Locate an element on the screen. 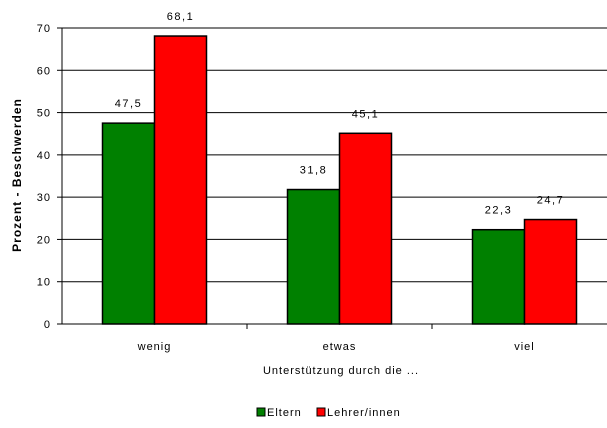 Image resolution: width=607 pixels, height=428 pixels. data-label: 22,3 is located at coordinates (498, 211).